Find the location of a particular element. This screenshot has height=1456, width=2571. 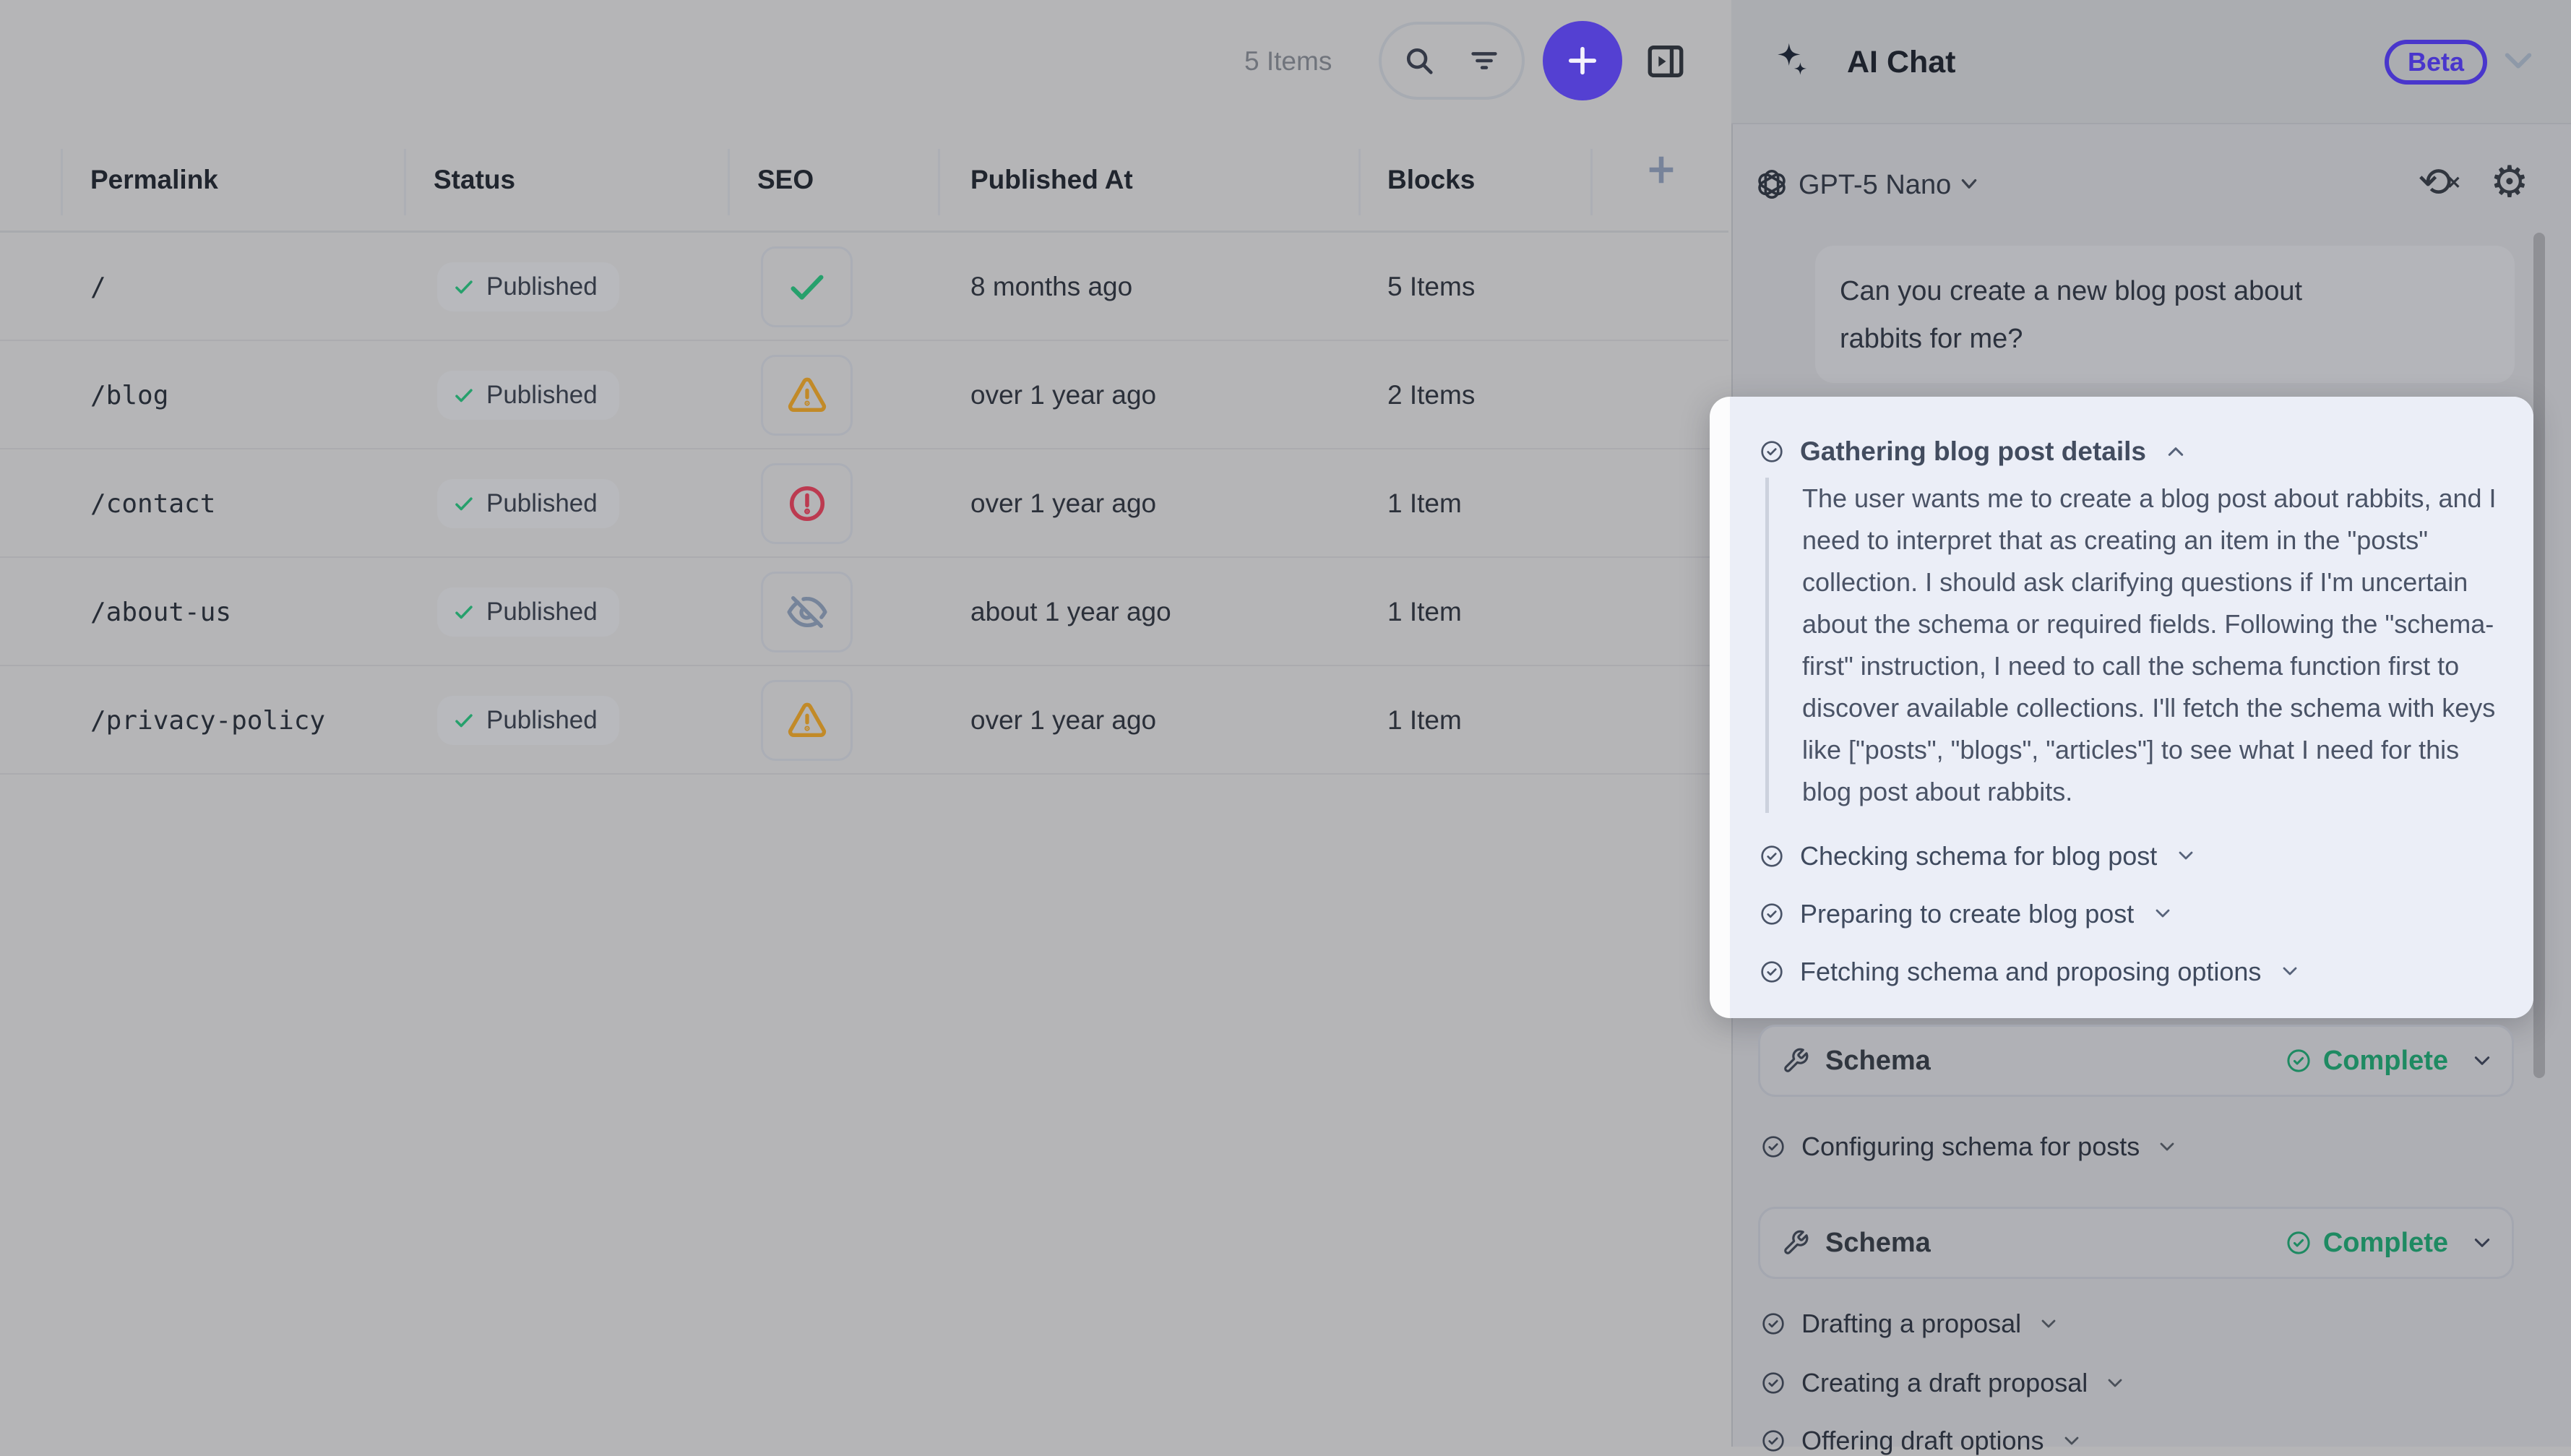

alert-circle-icon is located at coordinates (807, 504).